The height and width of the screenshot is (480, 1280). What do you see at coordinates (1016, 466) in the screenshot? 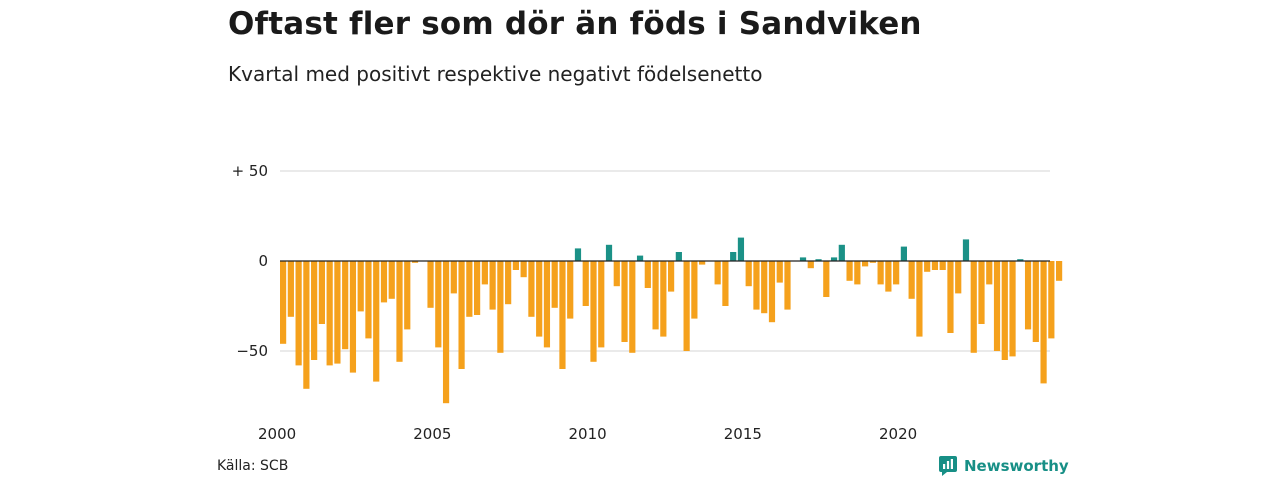
I see `brand-name: Newsworthy` at bounding box center [1016, 466].